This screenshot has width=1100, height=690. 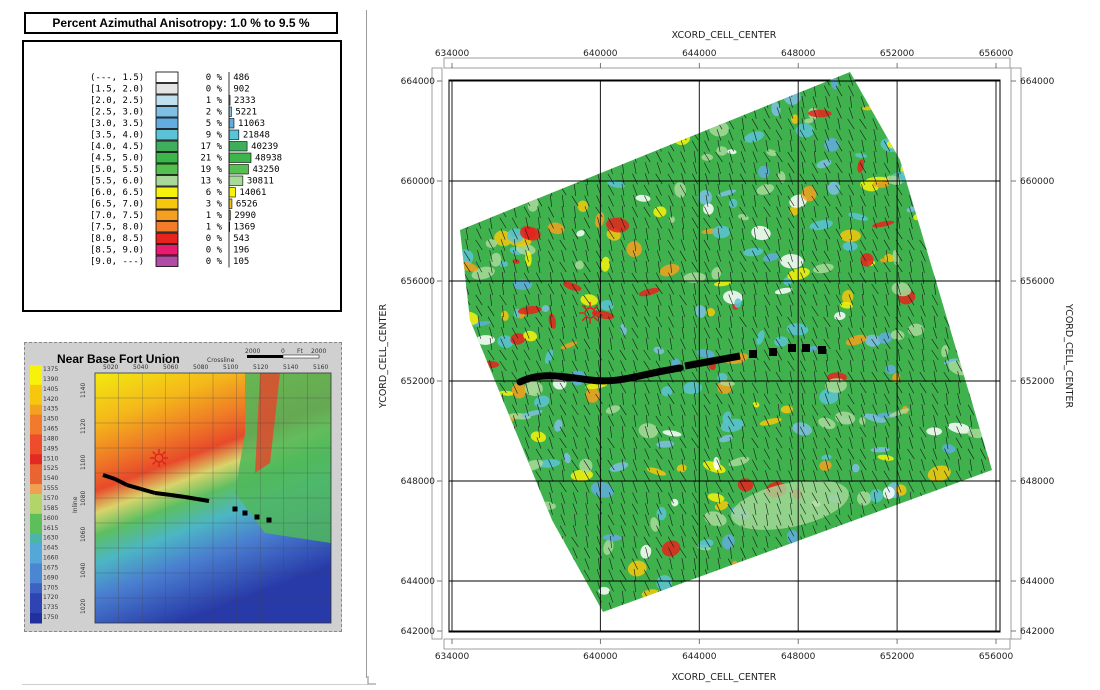 I want to click on colorbar-label: 1645, so click(x=50, y=548).